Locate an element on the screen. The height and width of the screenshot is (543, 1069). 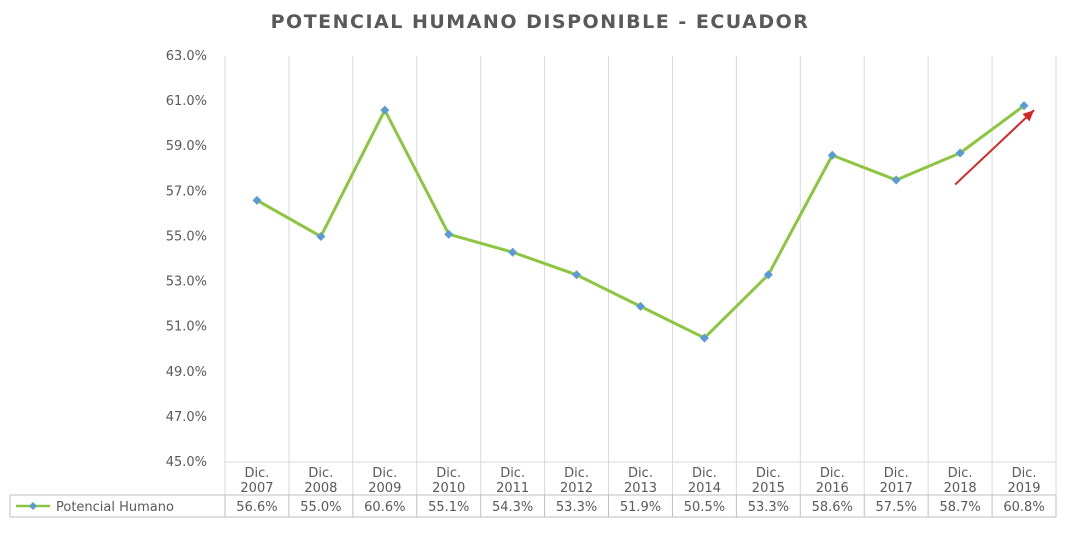
x-tick-label-year: 2014 is located at coordinates (704, 488).